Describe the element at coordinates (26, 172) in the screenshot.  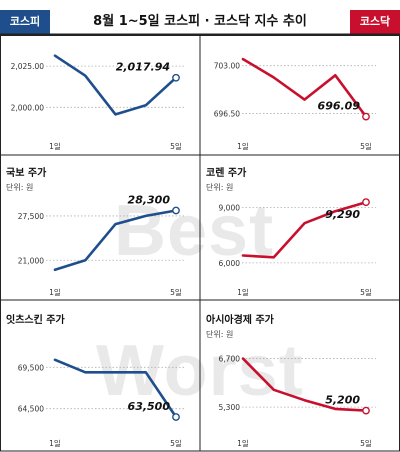
I see `chart-title: 국보 주가` at that location.